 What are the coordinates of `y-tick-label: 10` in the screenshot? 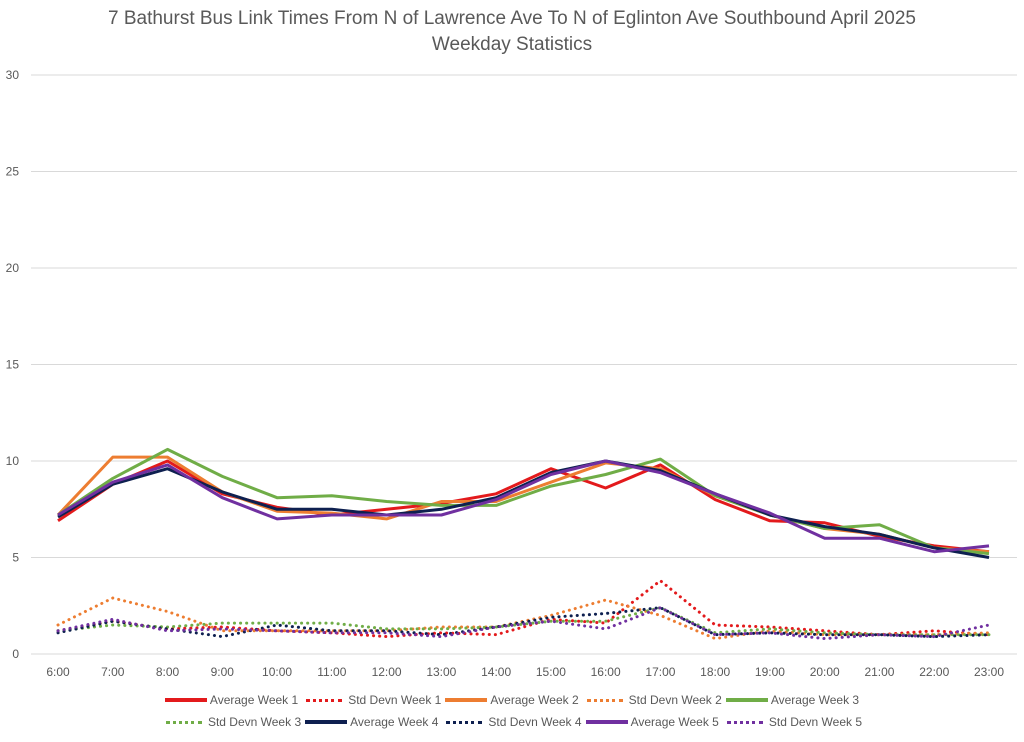 It's located at (13, 461).